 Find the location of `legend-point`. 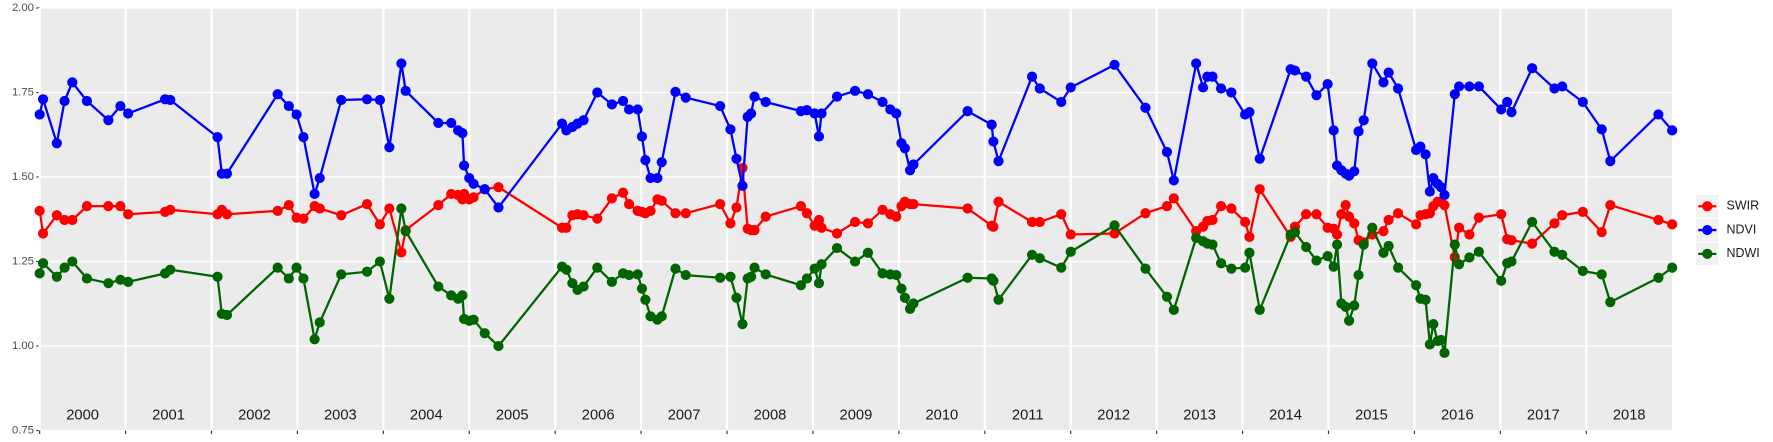

legend-point is located at coordinates (1707, 253).